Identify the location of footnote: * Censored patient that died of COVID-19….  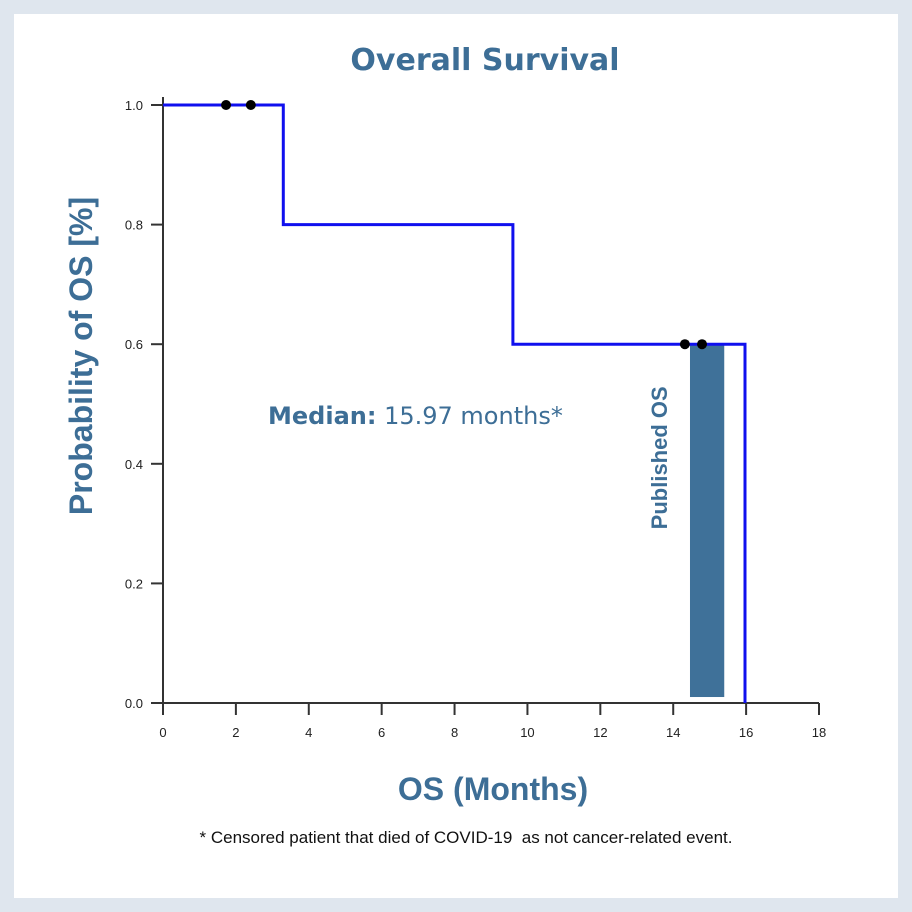
(466, 837).